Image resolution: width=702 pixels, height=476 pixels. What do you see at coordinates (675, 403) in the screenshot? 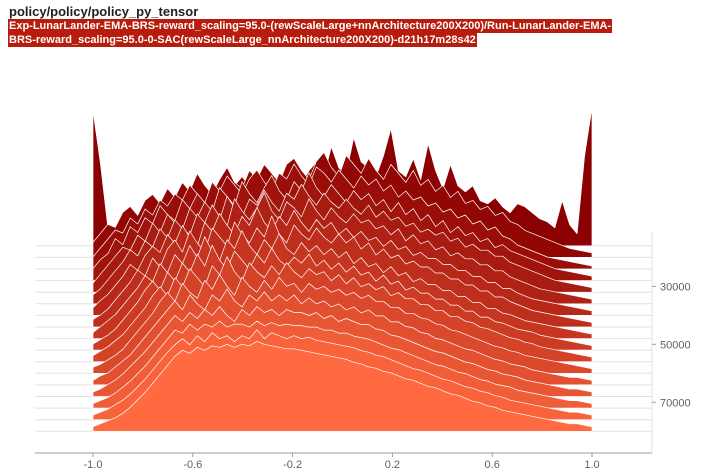
I see `y-tick-label: 70000` at bounding box center [675, 403].